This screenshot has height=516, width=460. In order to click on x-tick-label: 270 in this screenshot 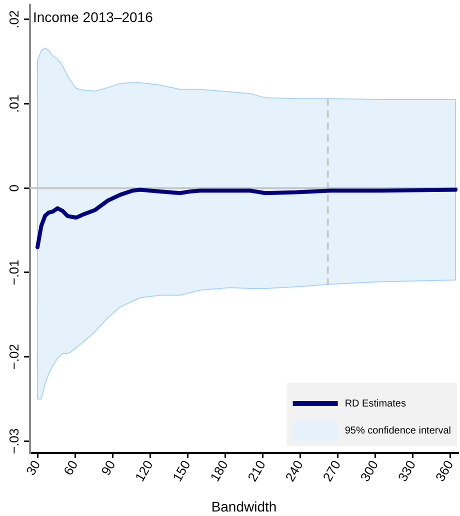, I will do `click(332, 471)`.